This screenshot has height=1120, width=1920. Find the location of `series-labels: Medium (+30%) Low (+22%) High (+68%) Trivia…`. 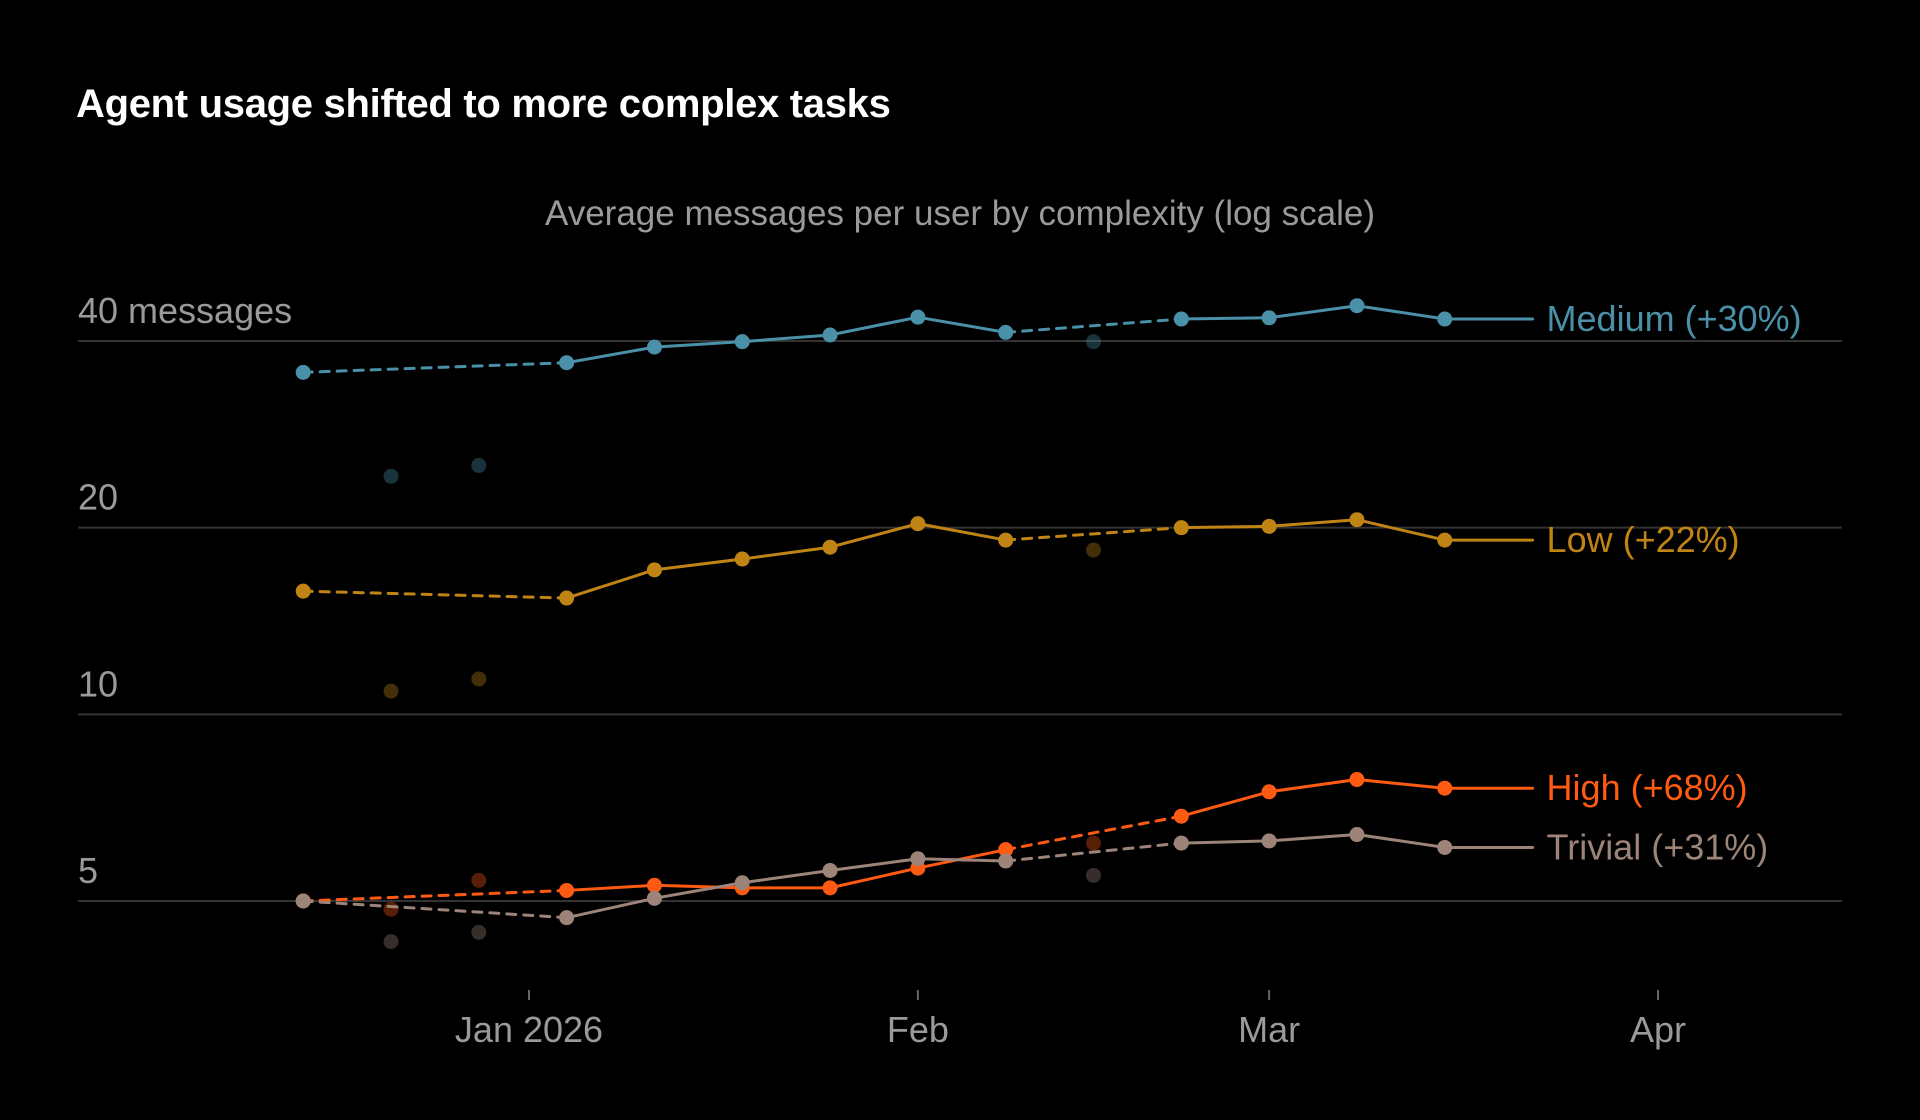

series-labels: Medium (+30%) Low (+22%) High (+68%) Trivia… is located at coordinates (1674, 582).